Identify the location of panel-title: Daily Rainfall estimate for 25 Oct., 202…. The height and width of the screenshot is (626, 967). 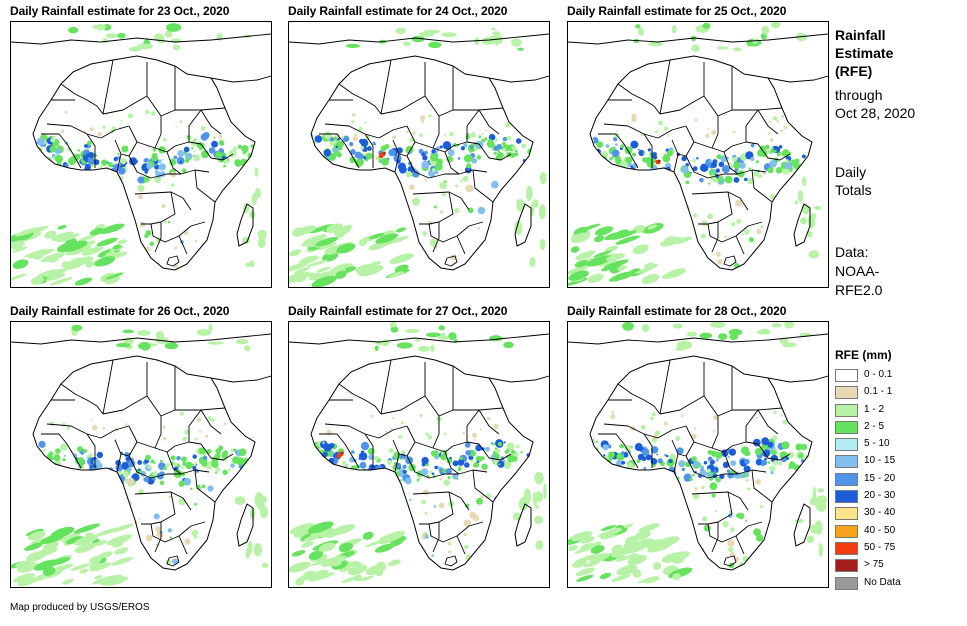
(677, 11).